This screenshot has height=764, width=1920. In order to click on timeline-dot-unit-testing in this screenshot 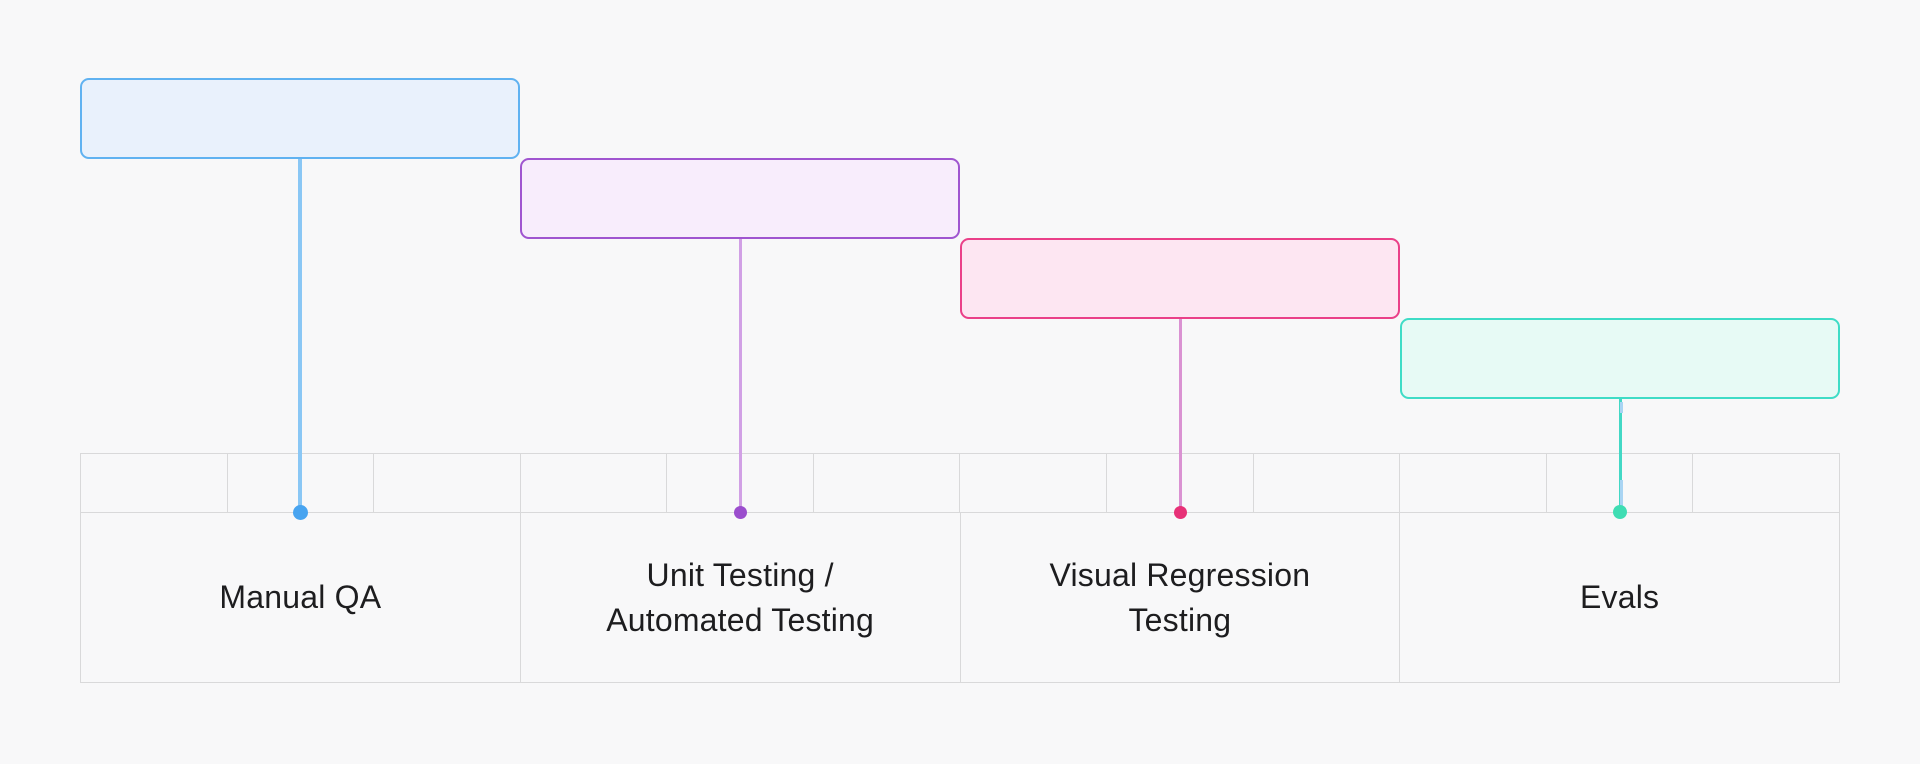, I will do `click(740, 512)`.